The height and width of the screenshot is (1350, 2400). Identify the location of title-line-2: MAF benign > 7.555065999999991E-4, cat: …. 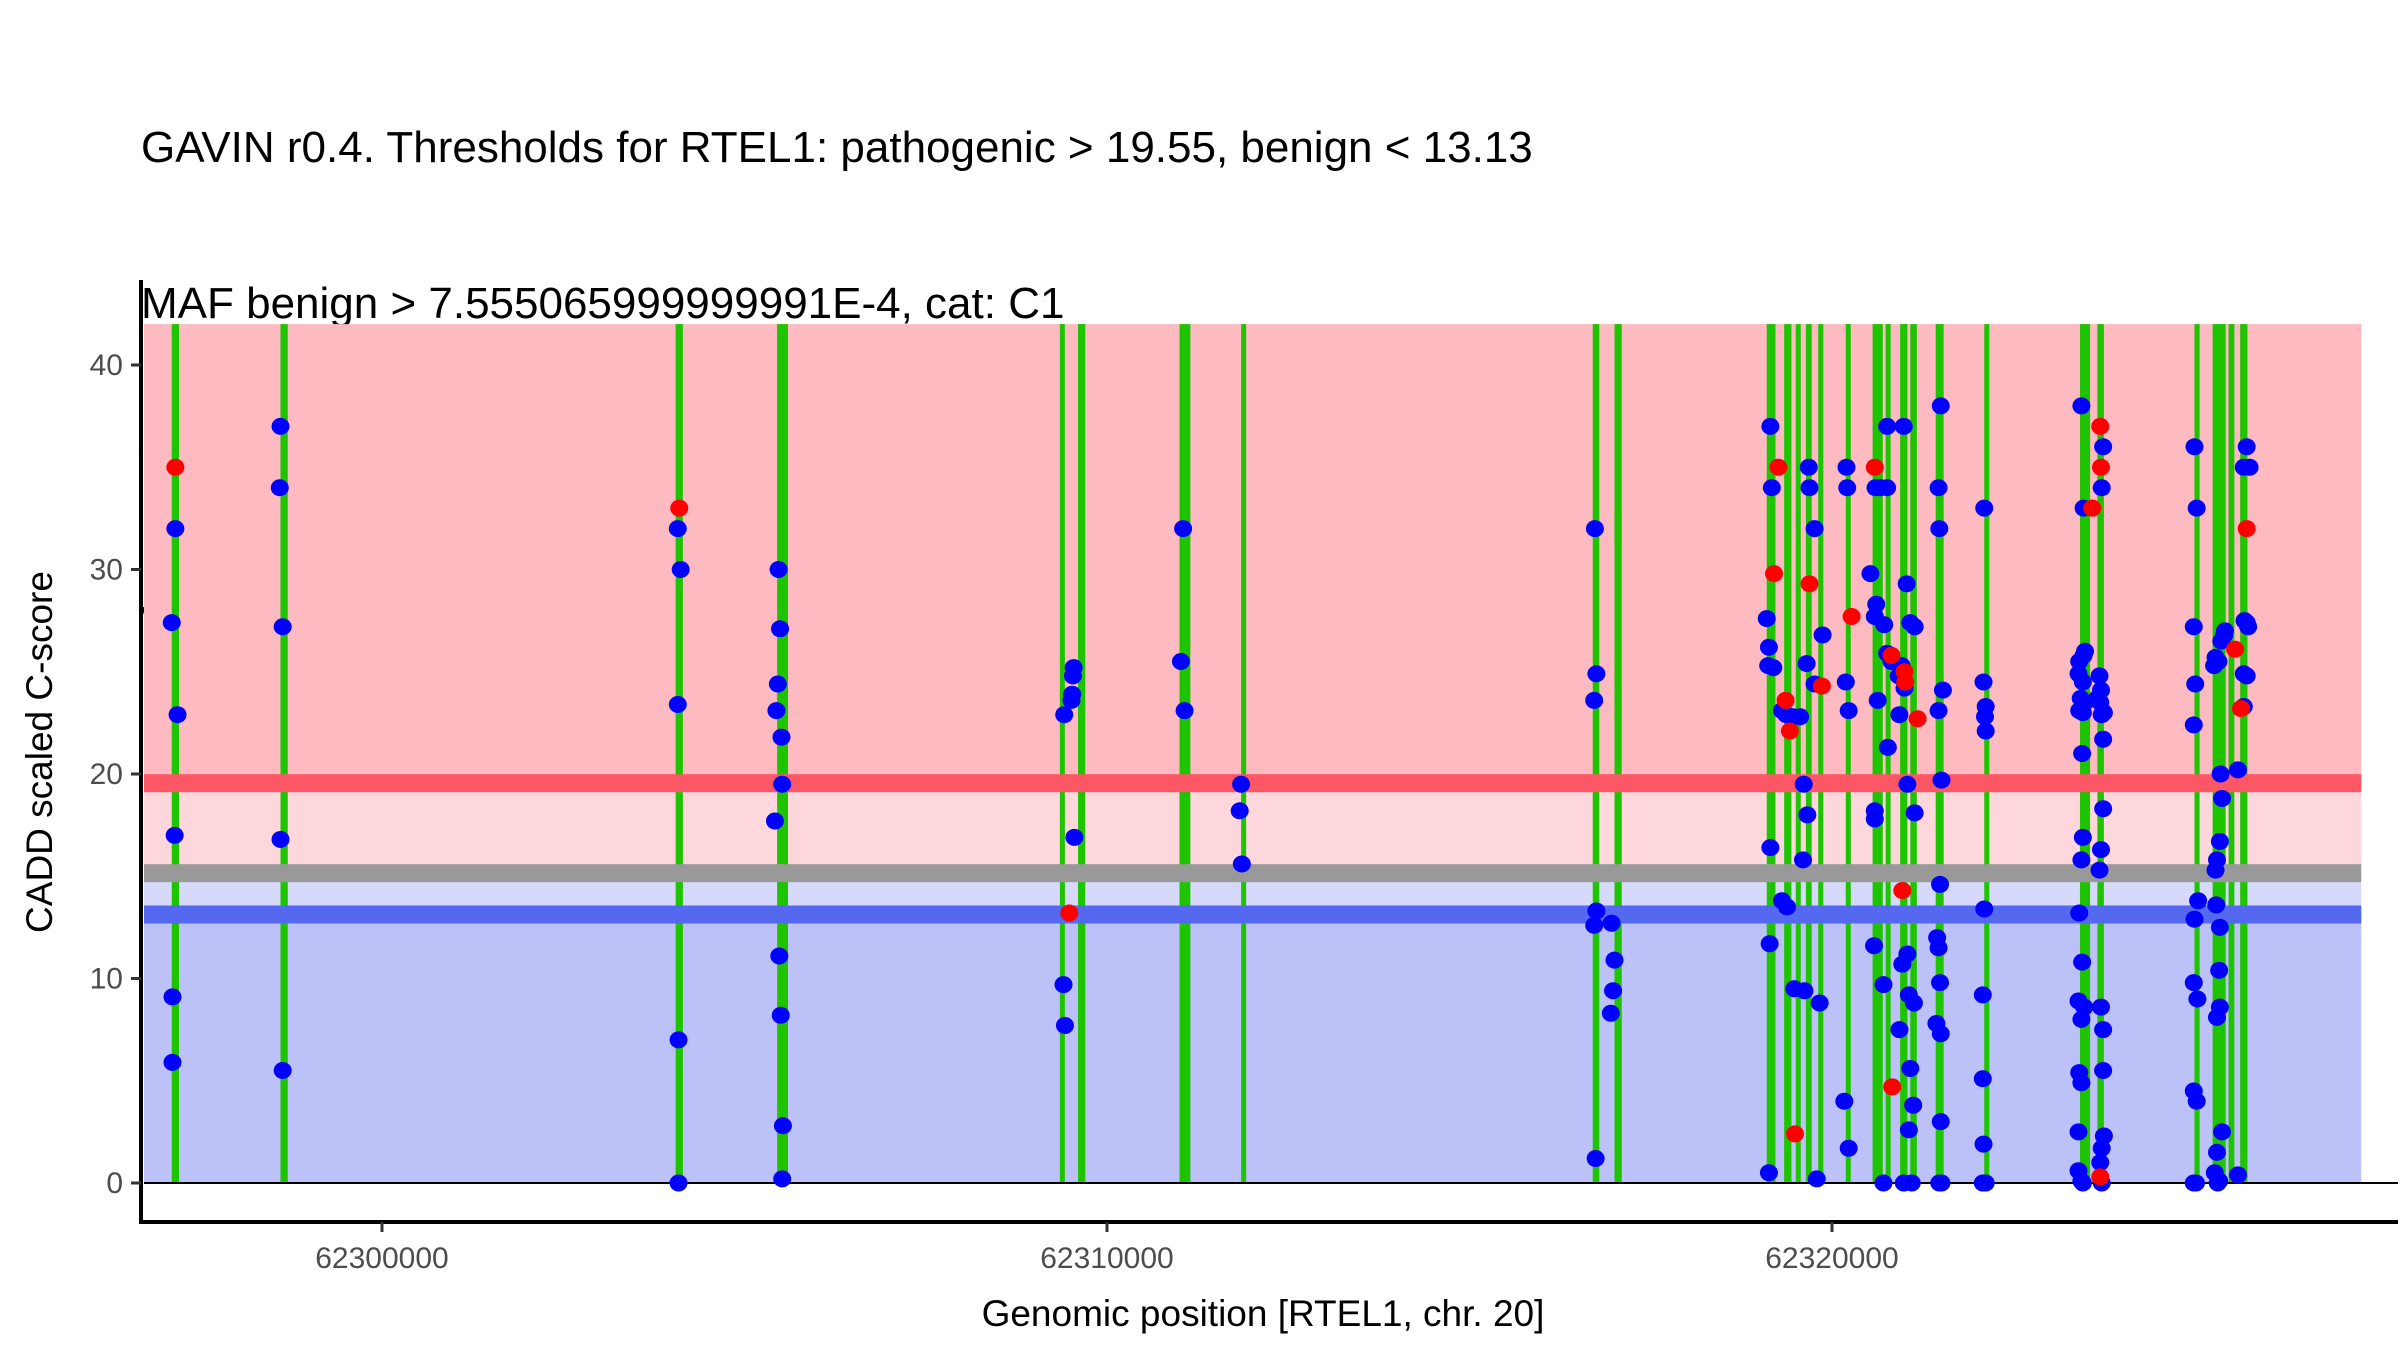
(603, 303).